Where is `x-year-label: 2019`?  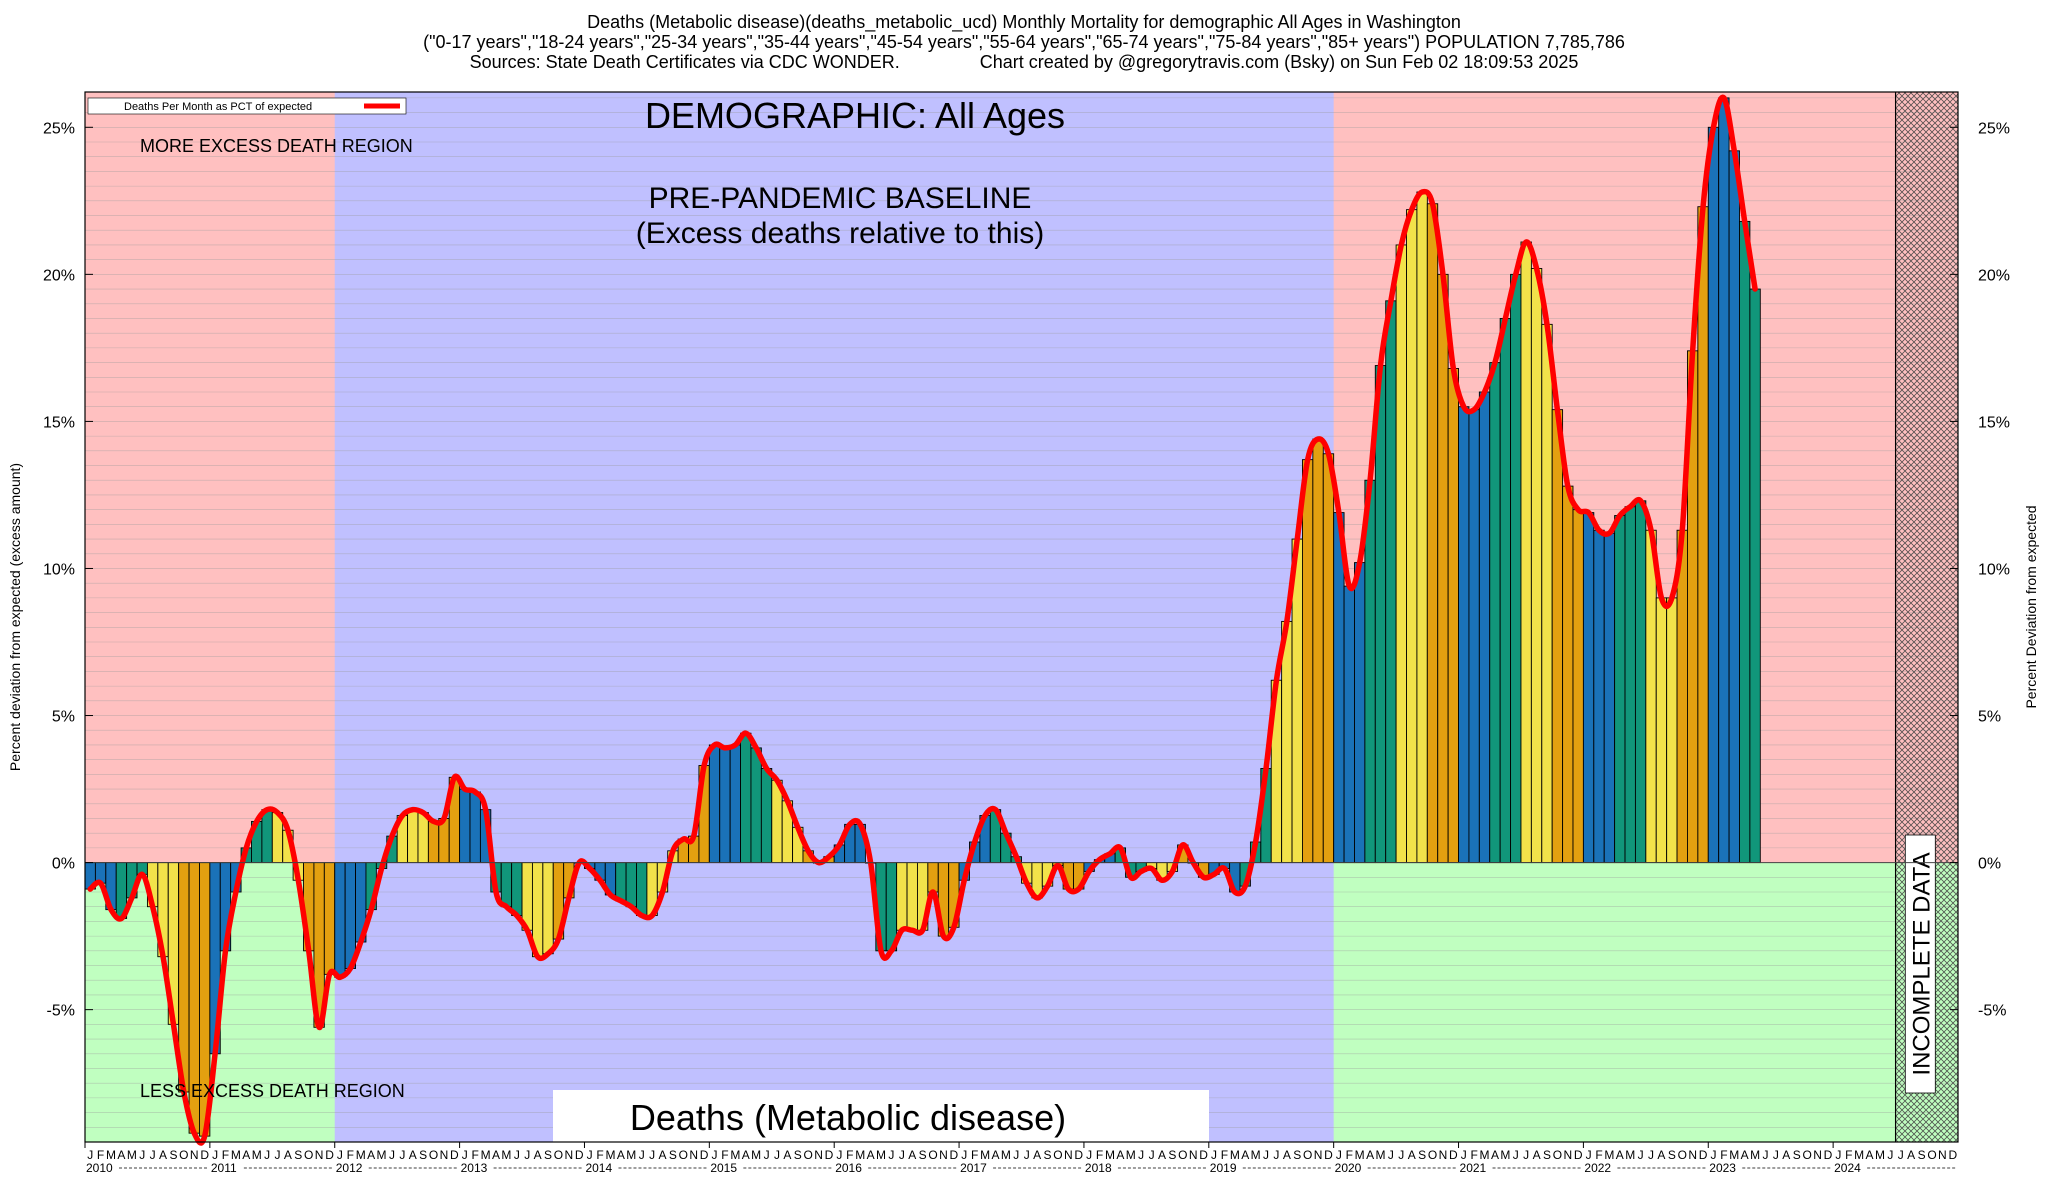 x-year-label: 2019 is located at coordinates (1223, 1168).